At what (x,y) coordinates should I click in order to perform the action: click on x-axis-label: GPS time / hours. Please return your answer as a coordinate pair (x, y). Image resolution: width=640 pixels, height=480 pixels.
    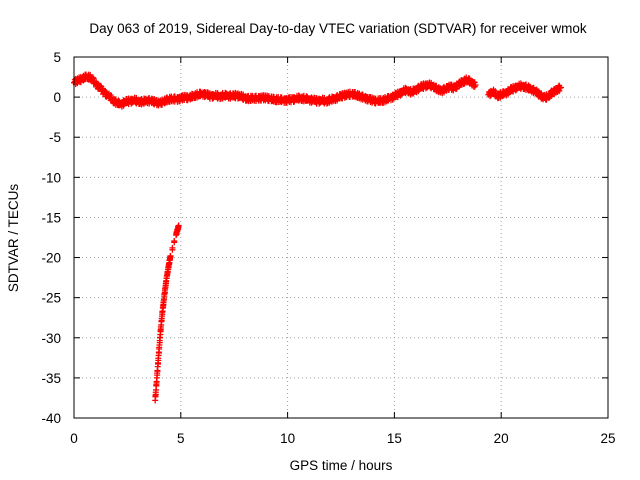
    Looking at the image, I should click on (341, 465).